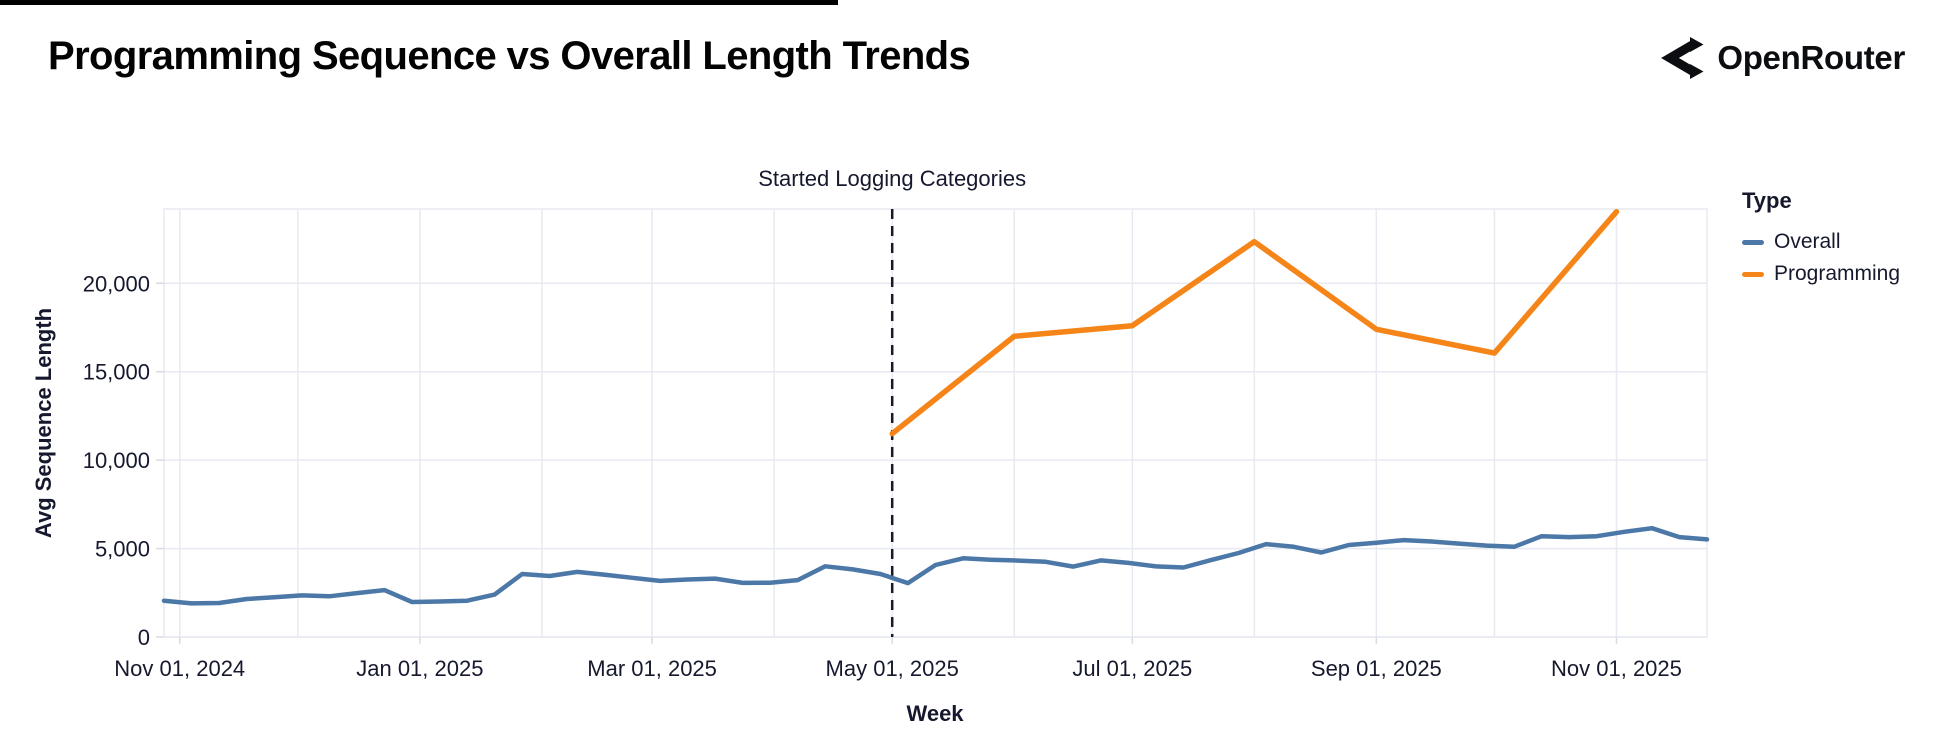  Describe the element at coordinates (43, 423) in the screenshot. I see `y-axis-title: Avg Sequence Length` at that location.